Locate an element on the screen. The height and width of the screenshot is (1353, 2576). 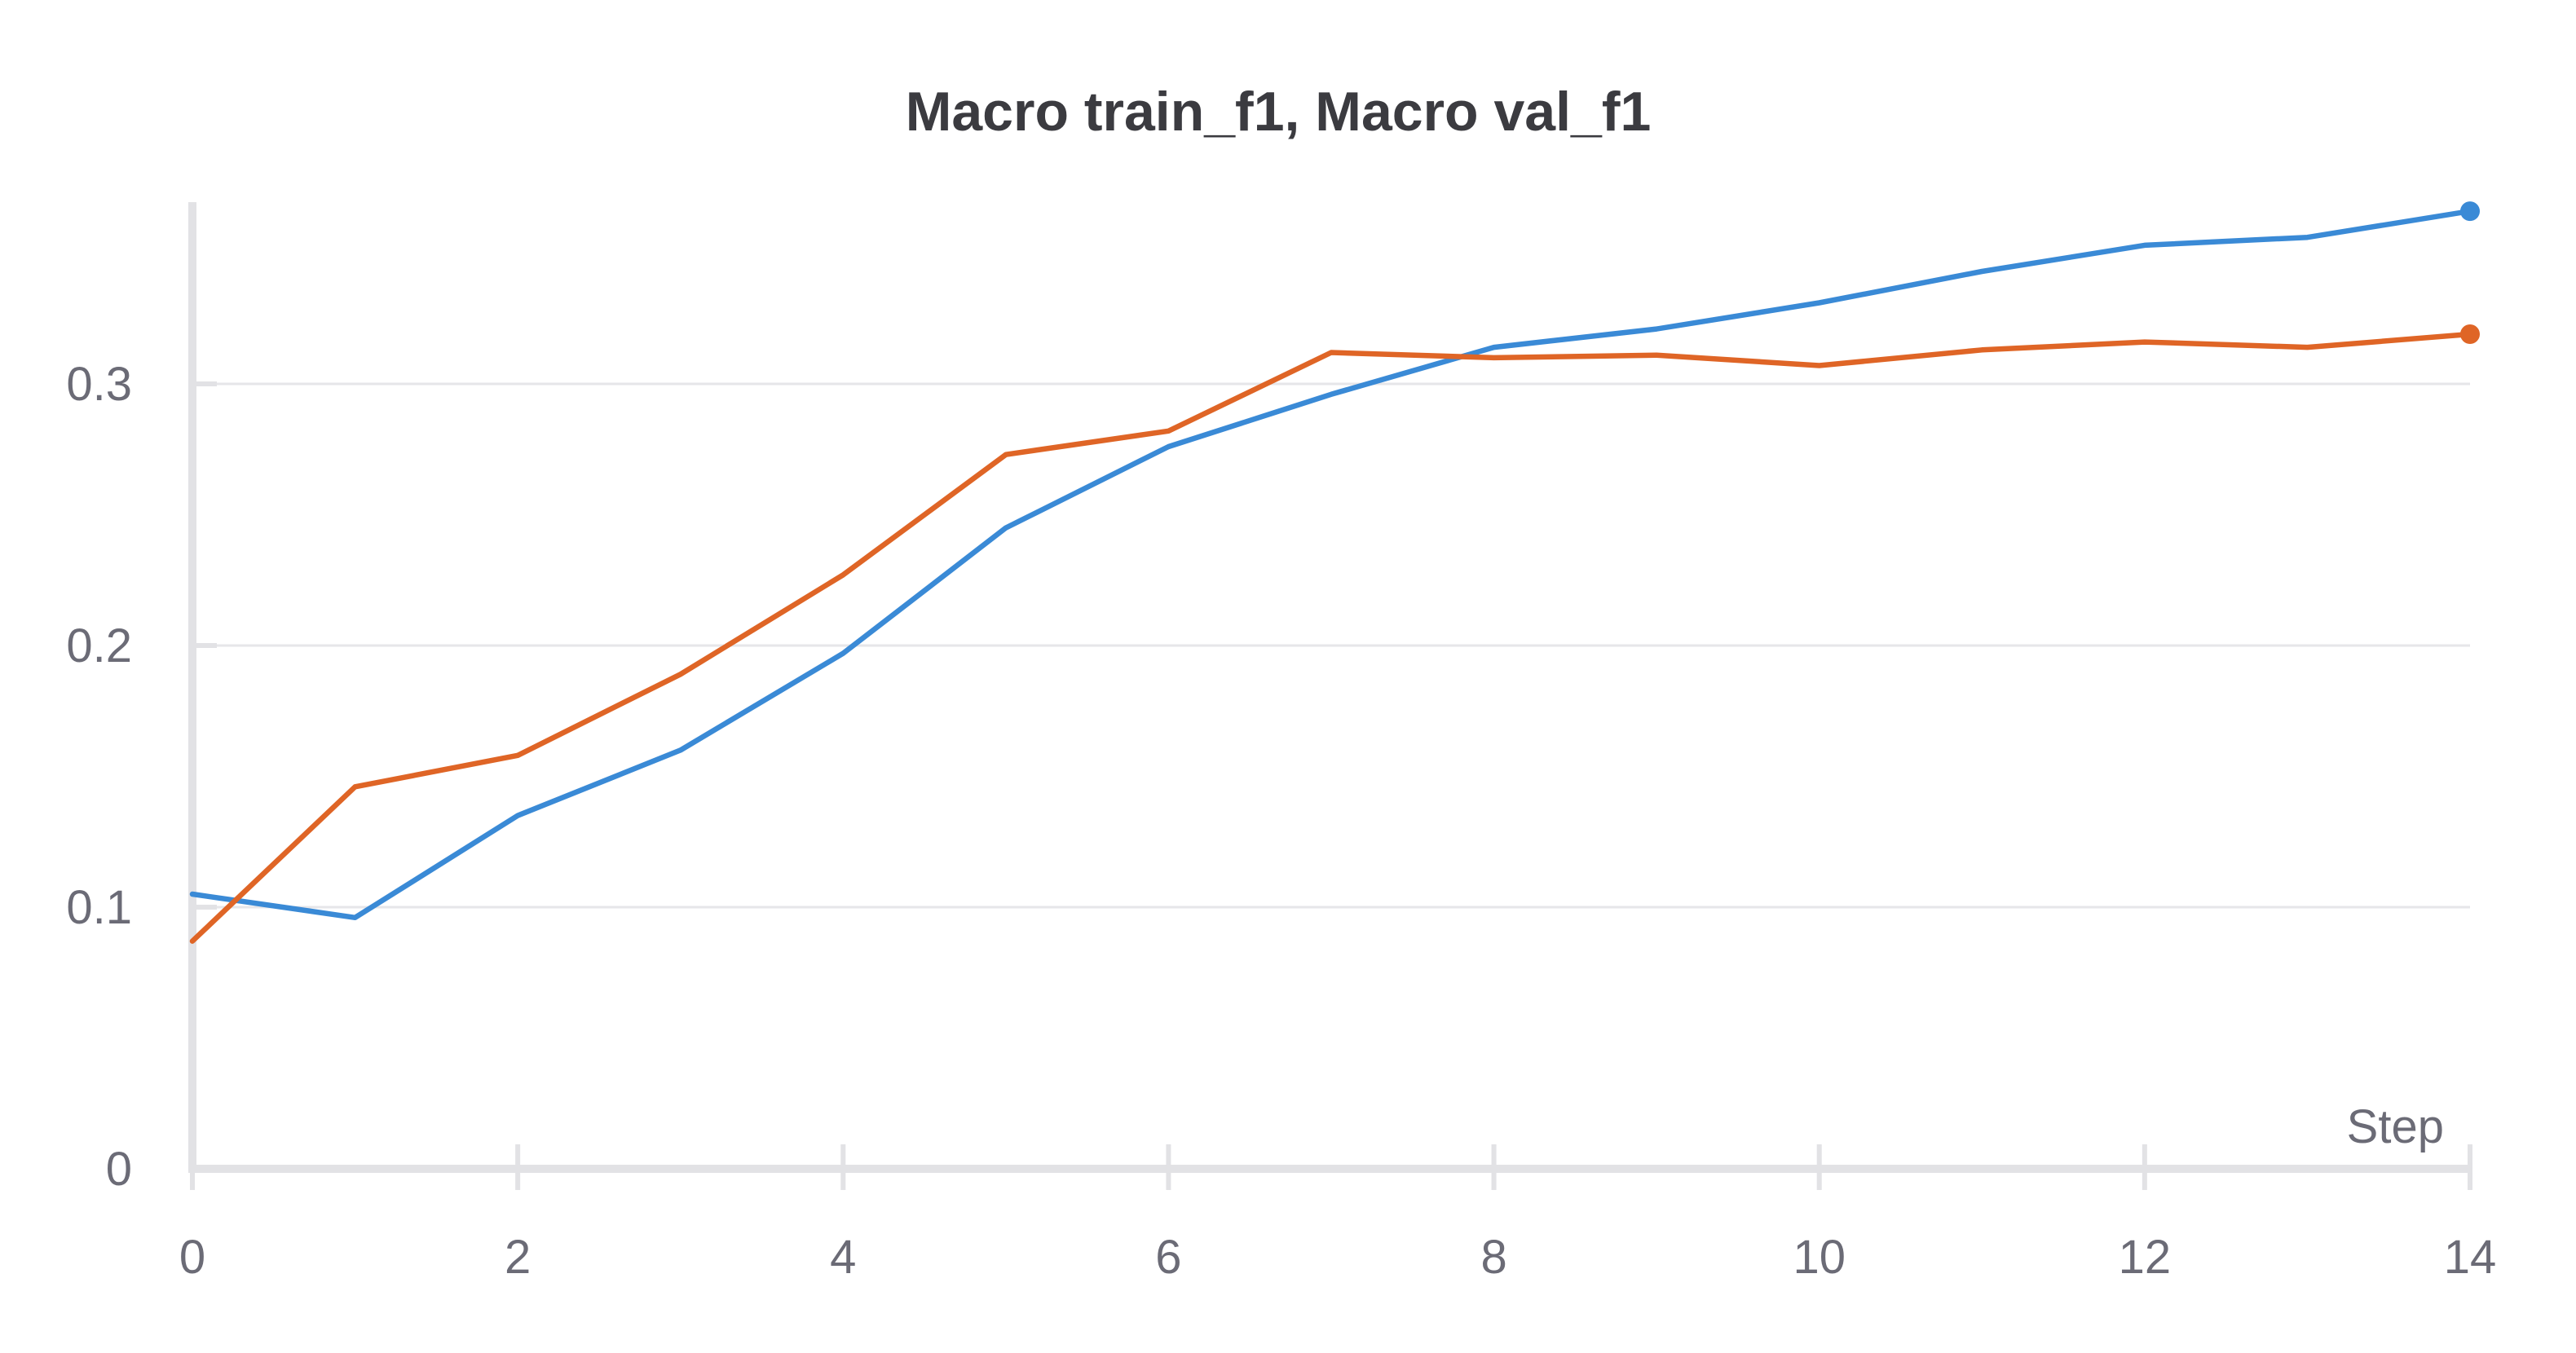
y-tick-label: 0 is located at coordinates (119, 1169).